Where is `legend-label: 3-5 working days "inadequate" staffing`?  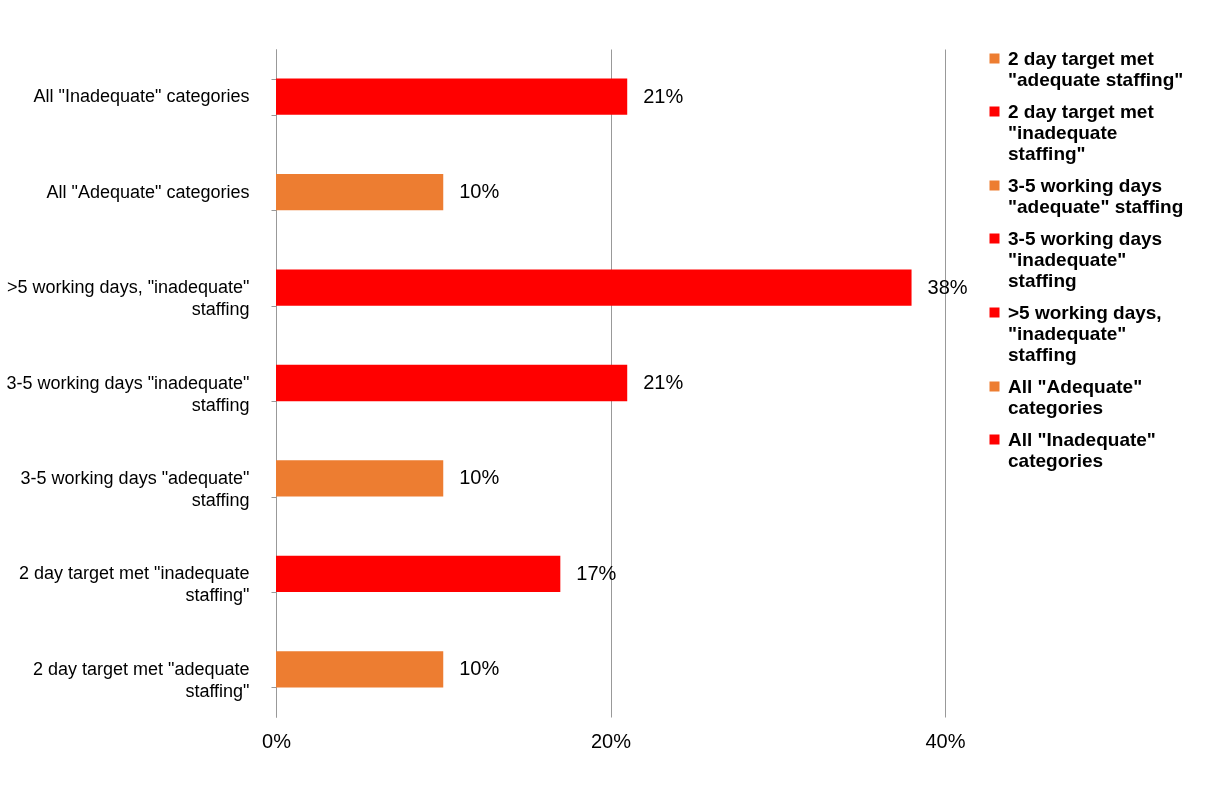 legend-label: 3-5 working days "inadequate" staffing is located at coordinates (1085, 259).